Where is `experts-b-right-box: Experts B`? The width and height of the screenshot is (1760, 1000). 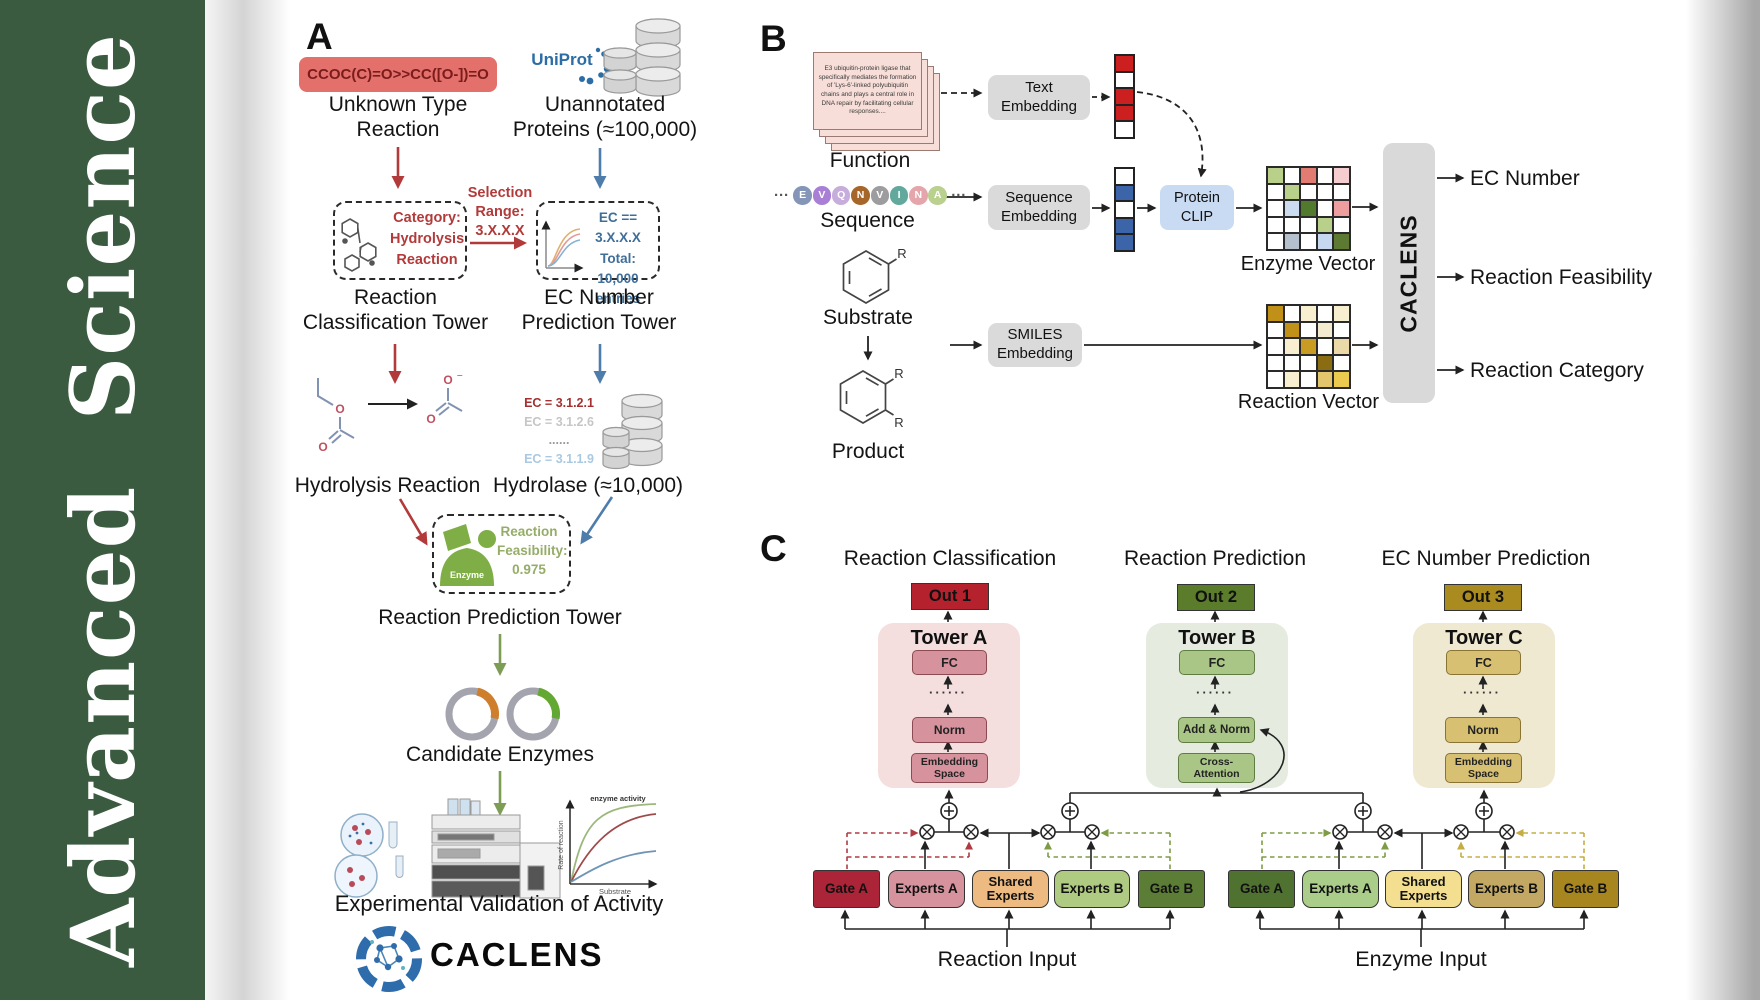 experts-b-right-box: Experts B is located at coordinates (1506, 889).